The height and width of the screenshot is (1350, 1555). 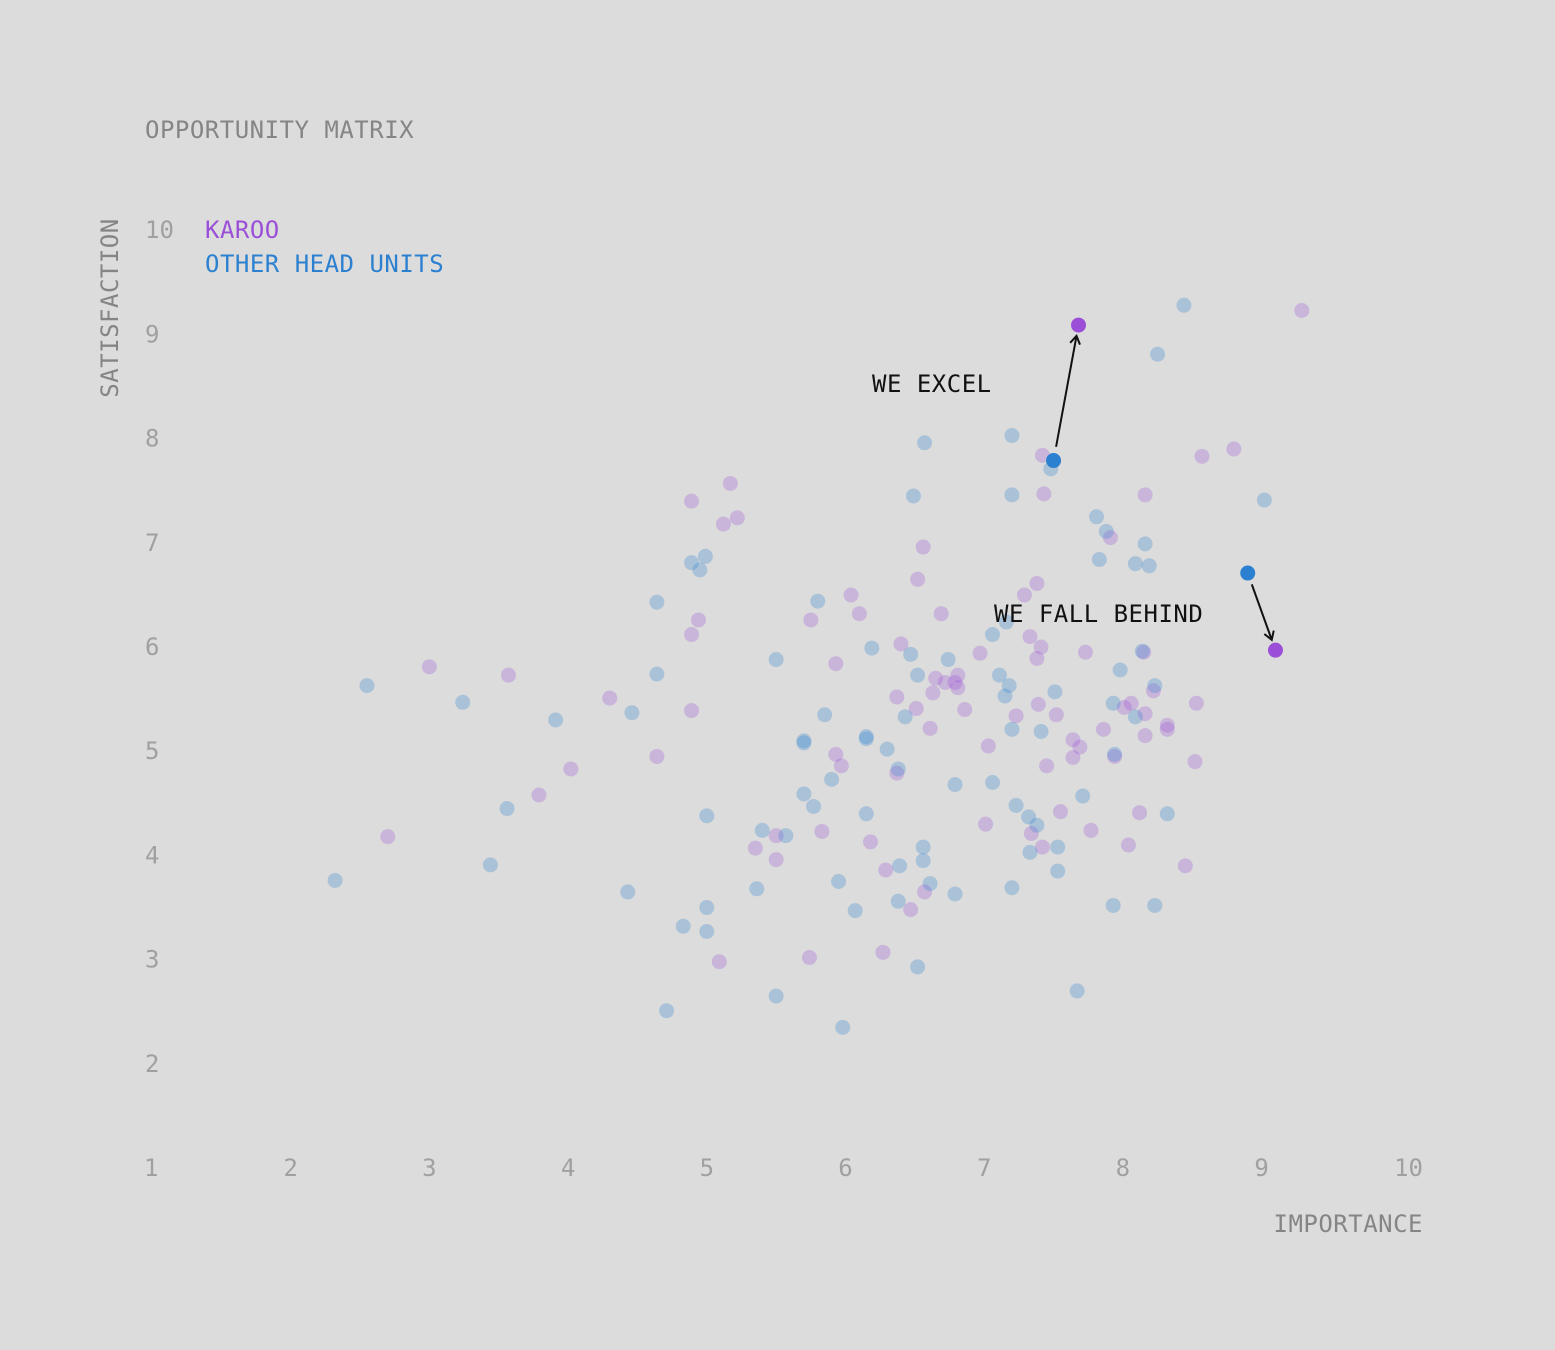 What do you see at coordinates (324, 264) in the screenshot?
I see `legend-other-head-units: OTHER HEAD UNITS` at bounding box center [324, 264].